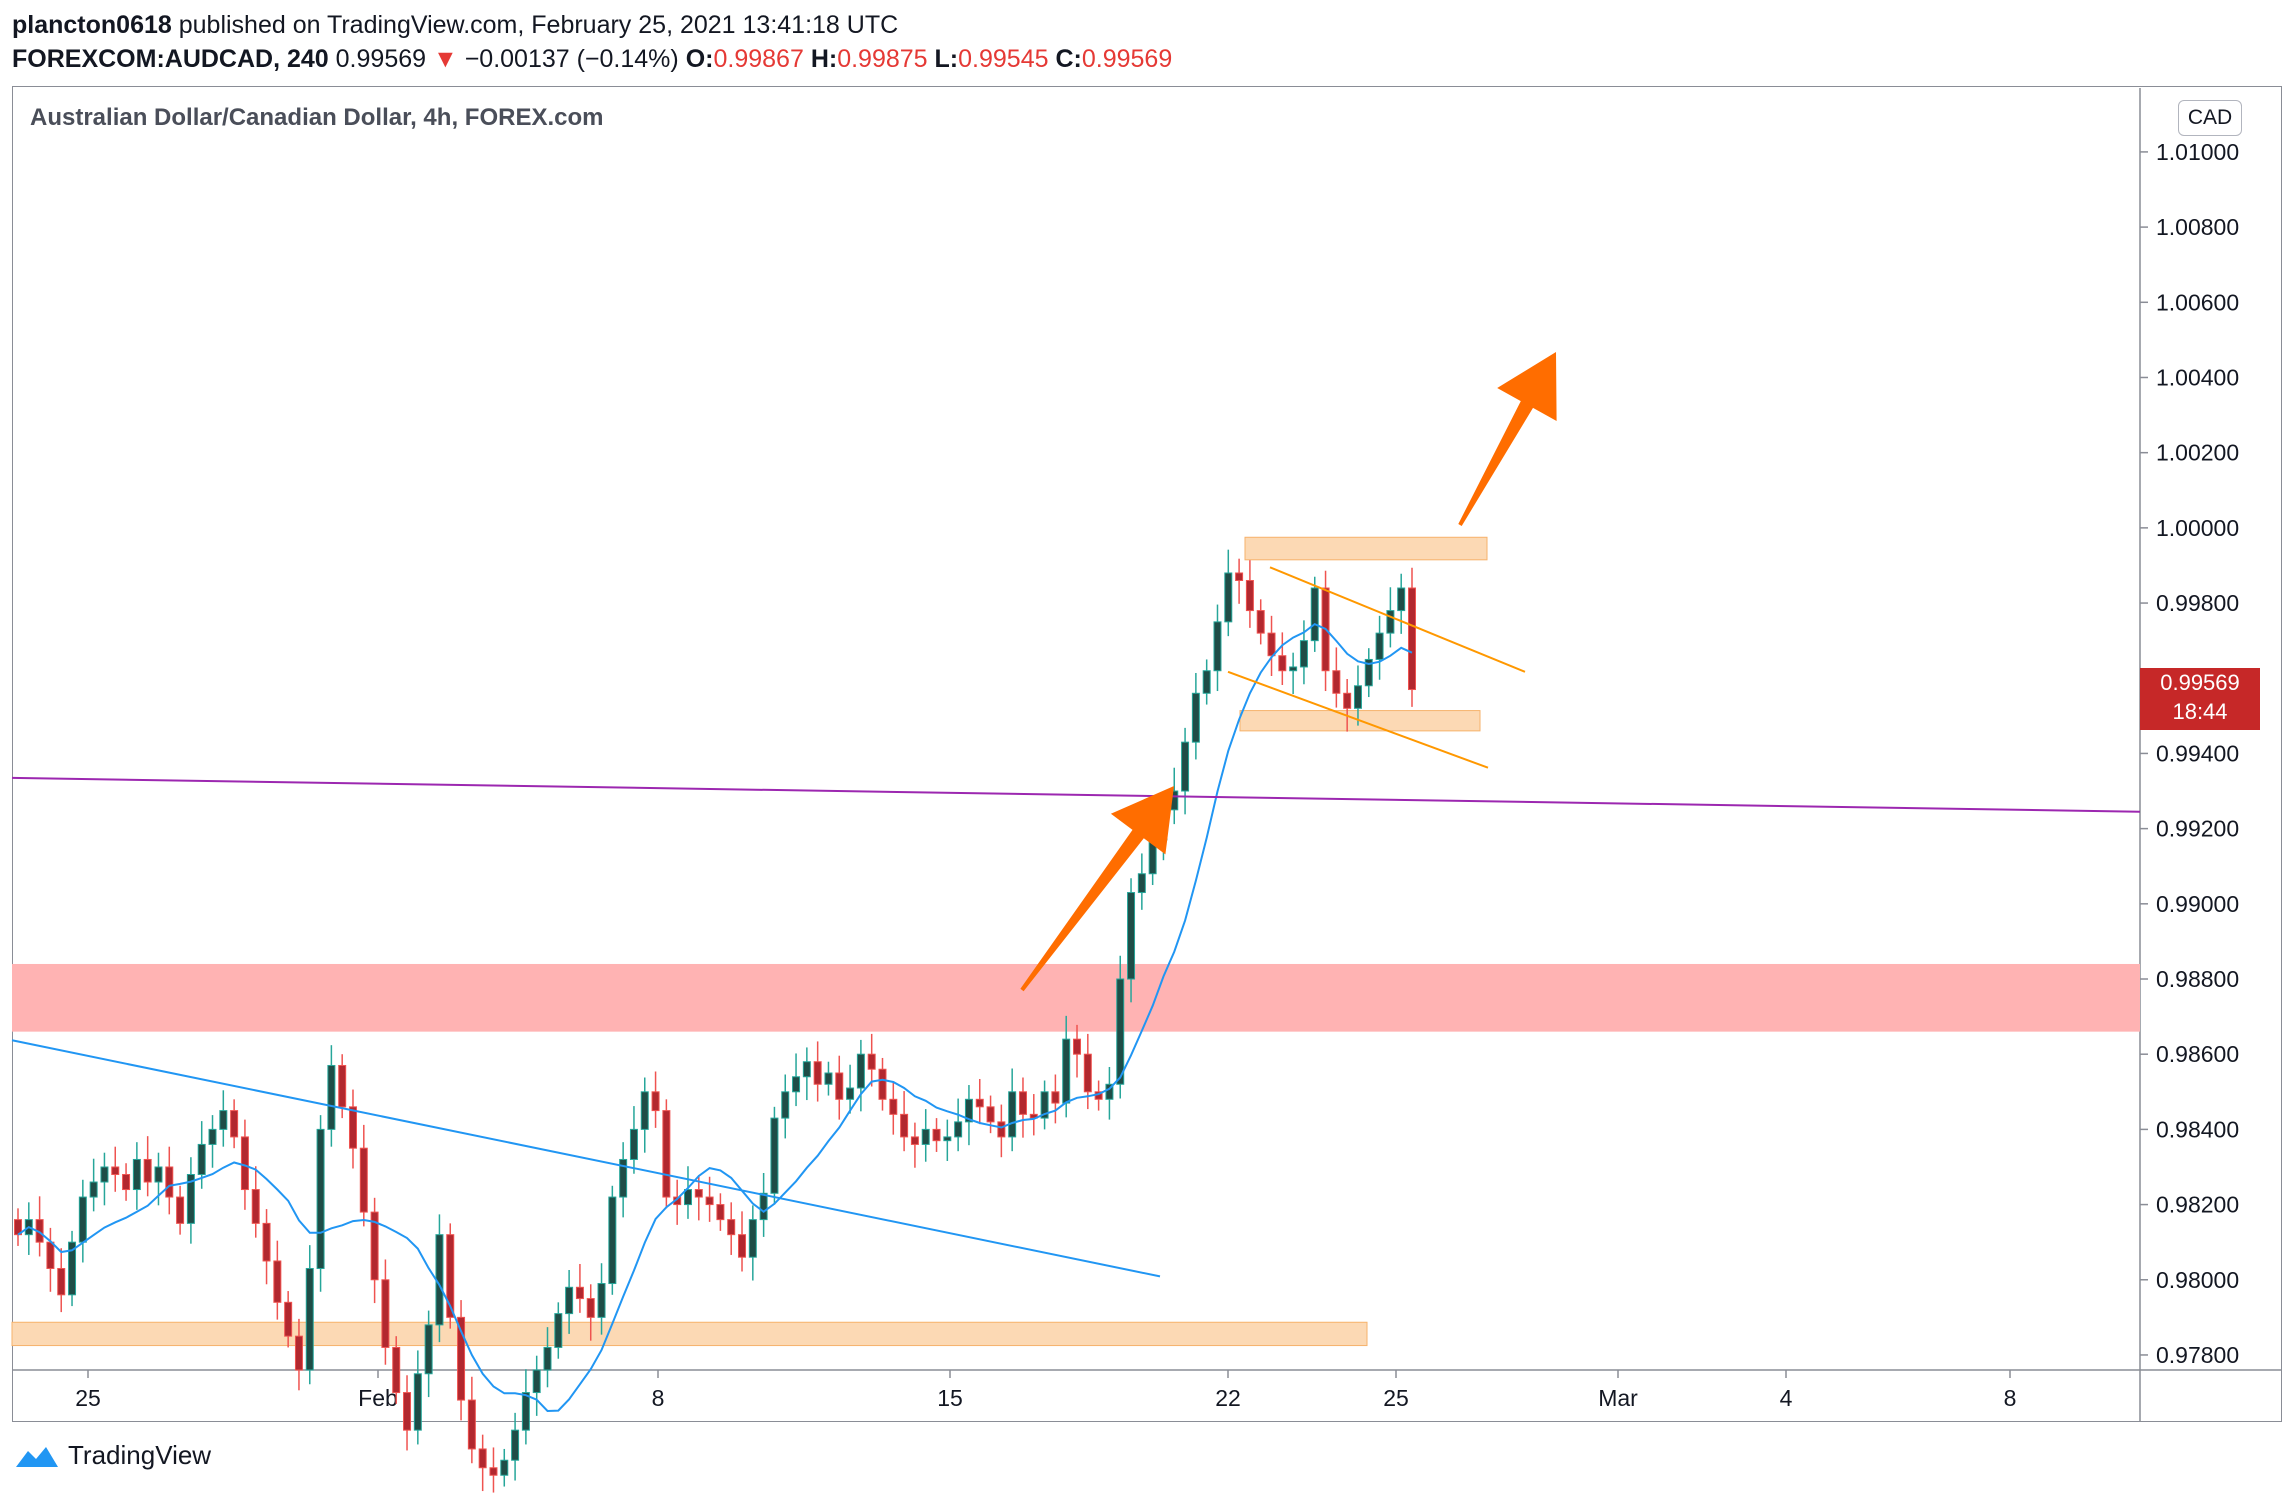  I want to click on high-value: 0.99875, so click(882, 59).